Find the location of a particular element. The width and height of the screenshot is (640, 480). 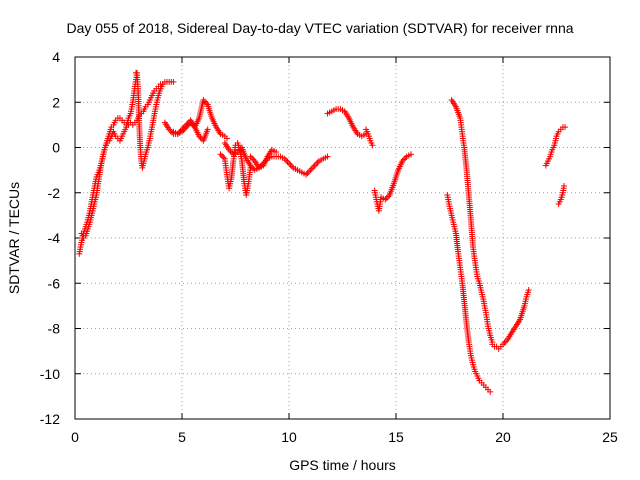

y-tick-label: 0 is located at coordinates (56, 148).